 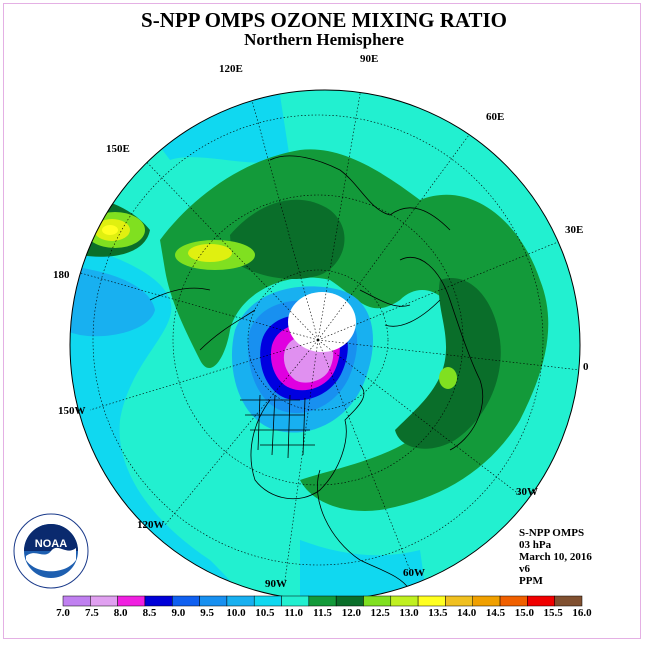 I want to click on noaa-logo-text: NOAA, so click(x=51, y=544).